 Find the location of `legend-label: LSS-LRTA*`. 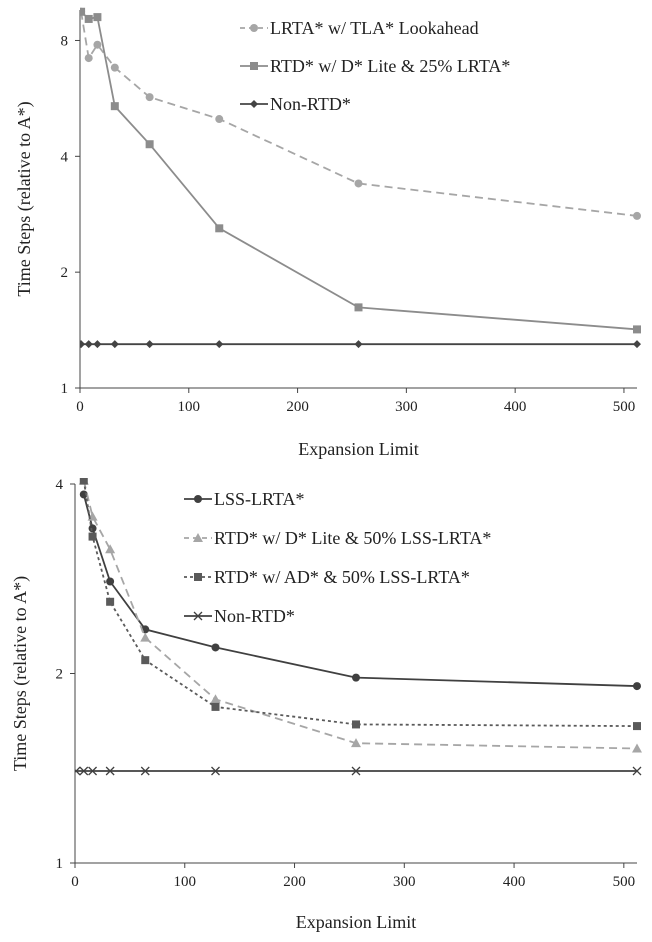

legend-label: LSS-LRTA* is located at coordinates (259, 499).